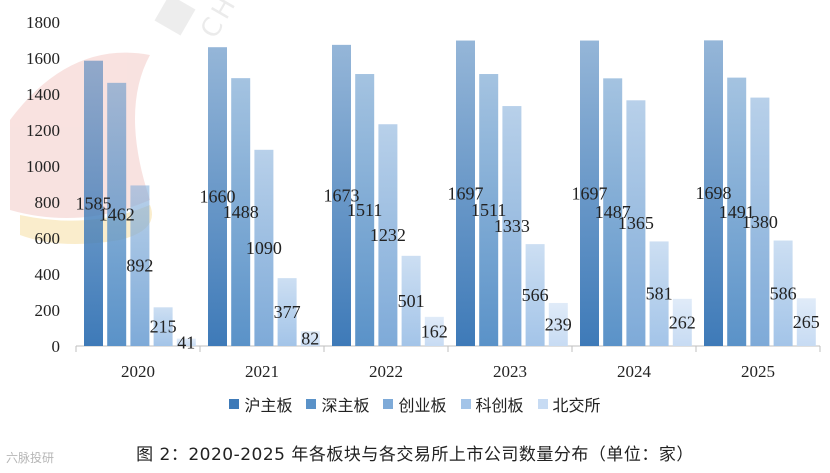 The width and height of the screenshot is (830, 473). I want to click on data-label: 1585, so click(94, 203).